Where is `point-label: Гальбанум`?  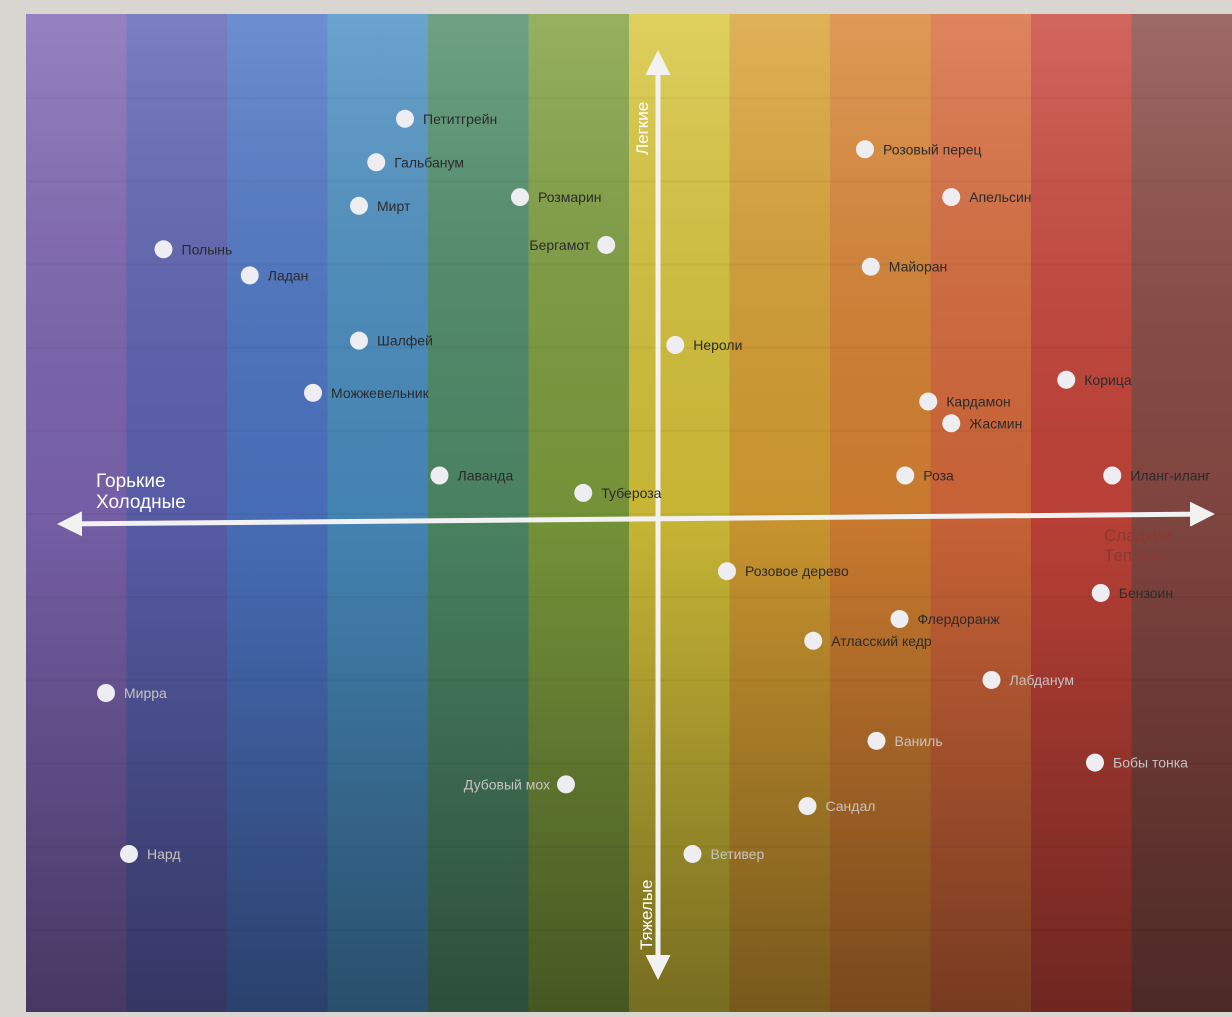
point-label: Гальбанум is located at coordinates (429, 162).